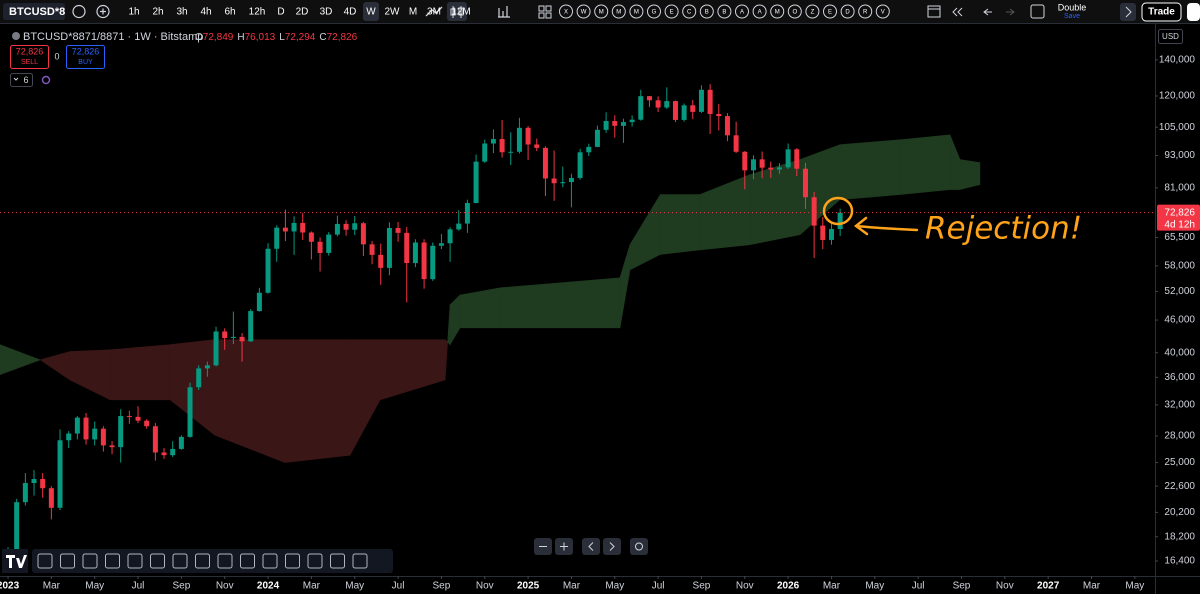  I want to click on interval: 1h, so click(133, 12).